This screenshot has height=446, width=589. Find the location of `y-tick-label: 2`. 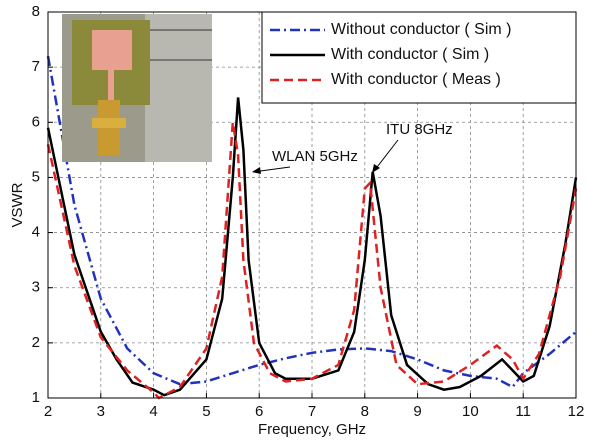

y-tick-label: 2 is located at coordinates (36, 342).